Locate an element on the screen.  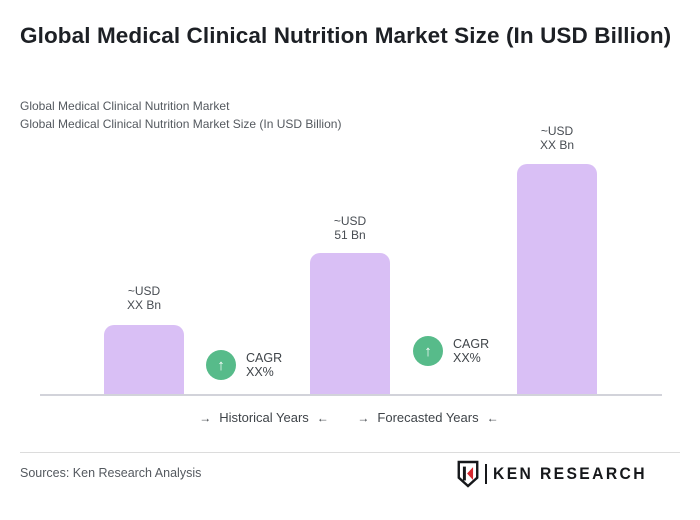
x-axis-line is located at coordinates (351, 395).